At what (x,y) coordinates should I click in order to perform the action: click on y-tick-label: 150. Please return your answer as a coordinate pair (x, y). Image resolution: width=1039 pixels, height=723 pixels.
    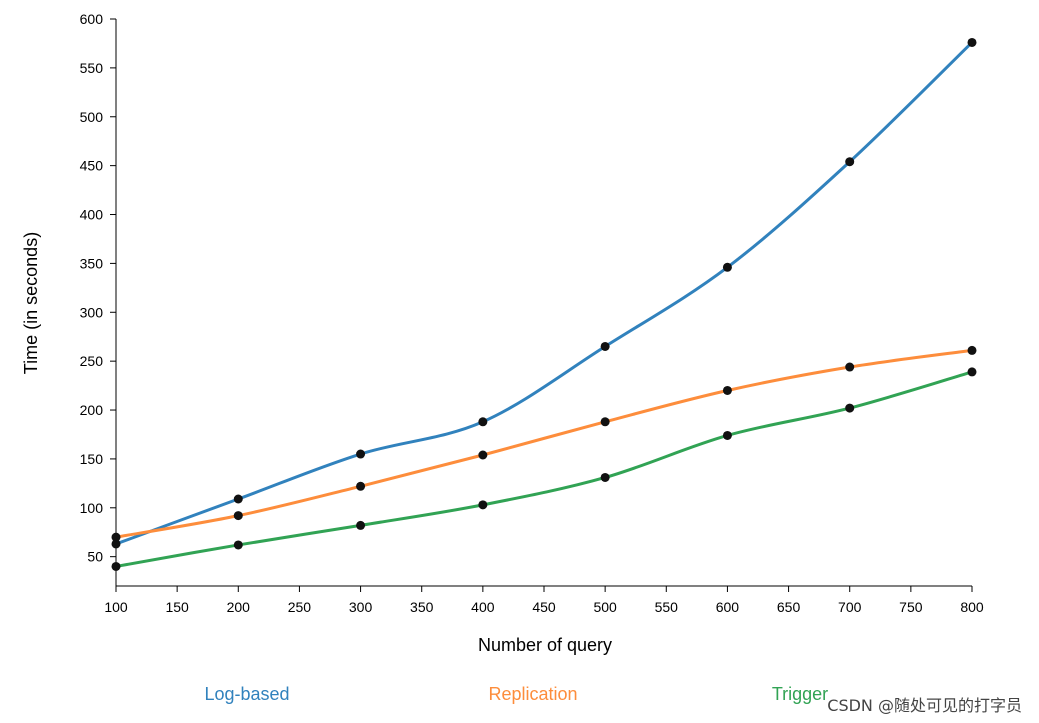
    Looking at the image, I should click on (92, 459).